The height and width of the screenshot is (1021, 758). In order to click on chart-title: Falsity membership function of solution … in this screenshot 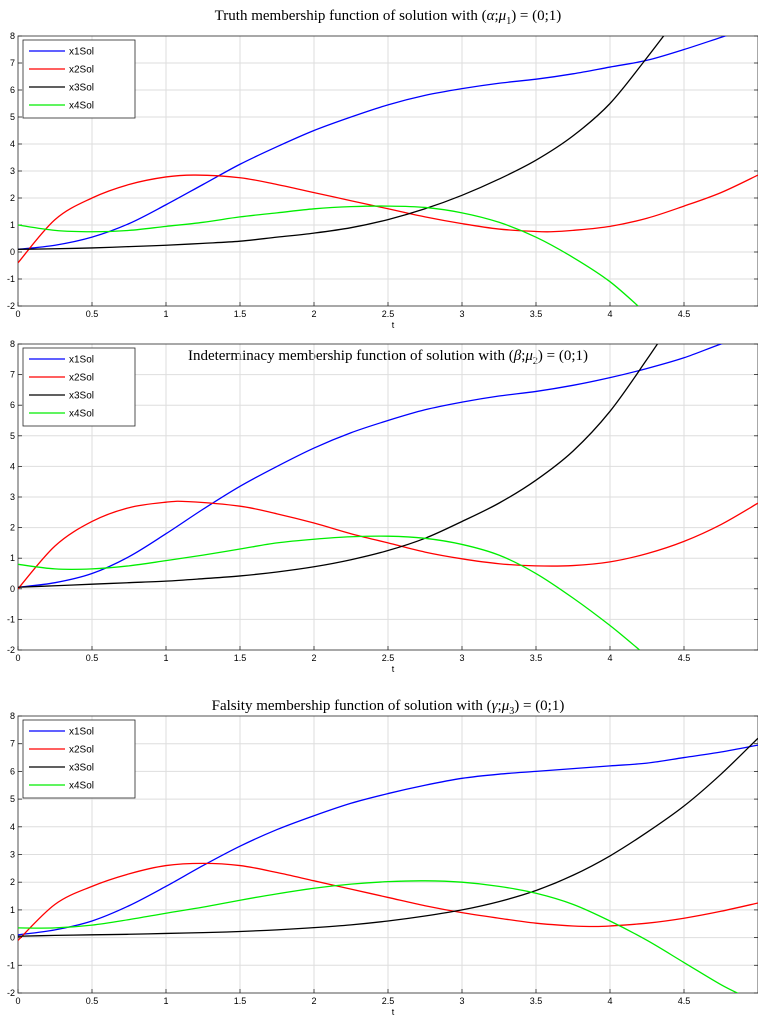, I will do `click(388, 707)`.